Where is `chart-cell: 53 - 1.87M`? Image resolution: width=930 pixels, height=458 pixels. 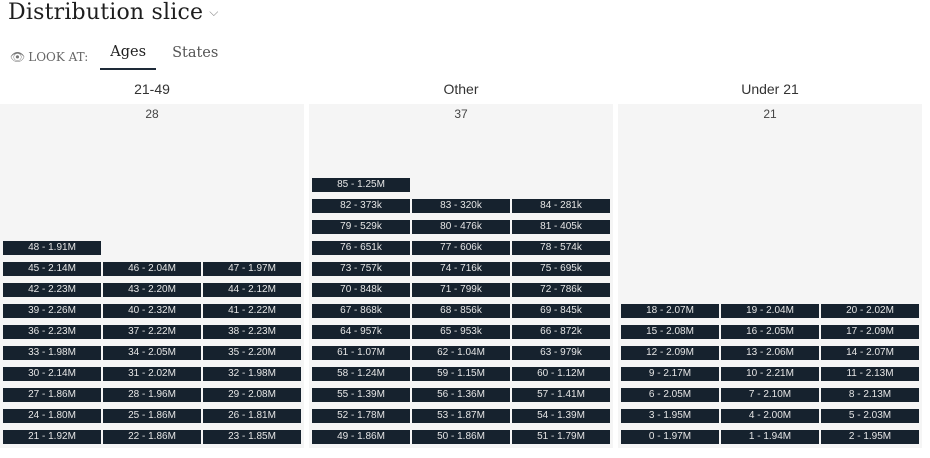 chart-cell: 53 - 1.87M is located at coordinates (461, 416).